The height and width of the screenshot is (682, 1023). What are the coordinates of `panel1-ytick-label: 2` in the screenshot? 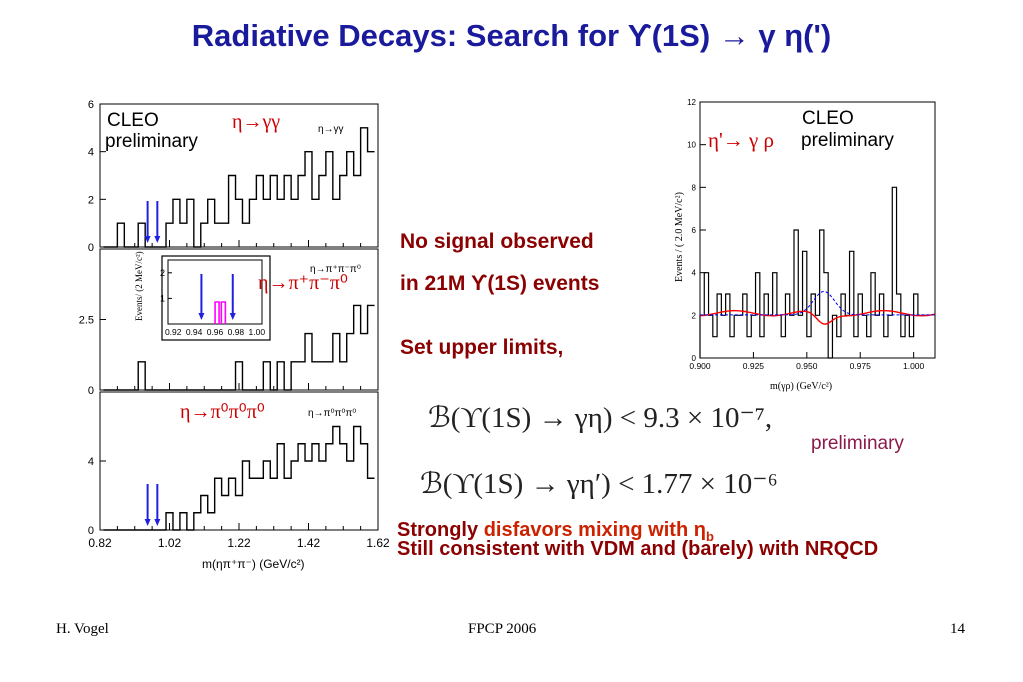 It's located at (91, 200).